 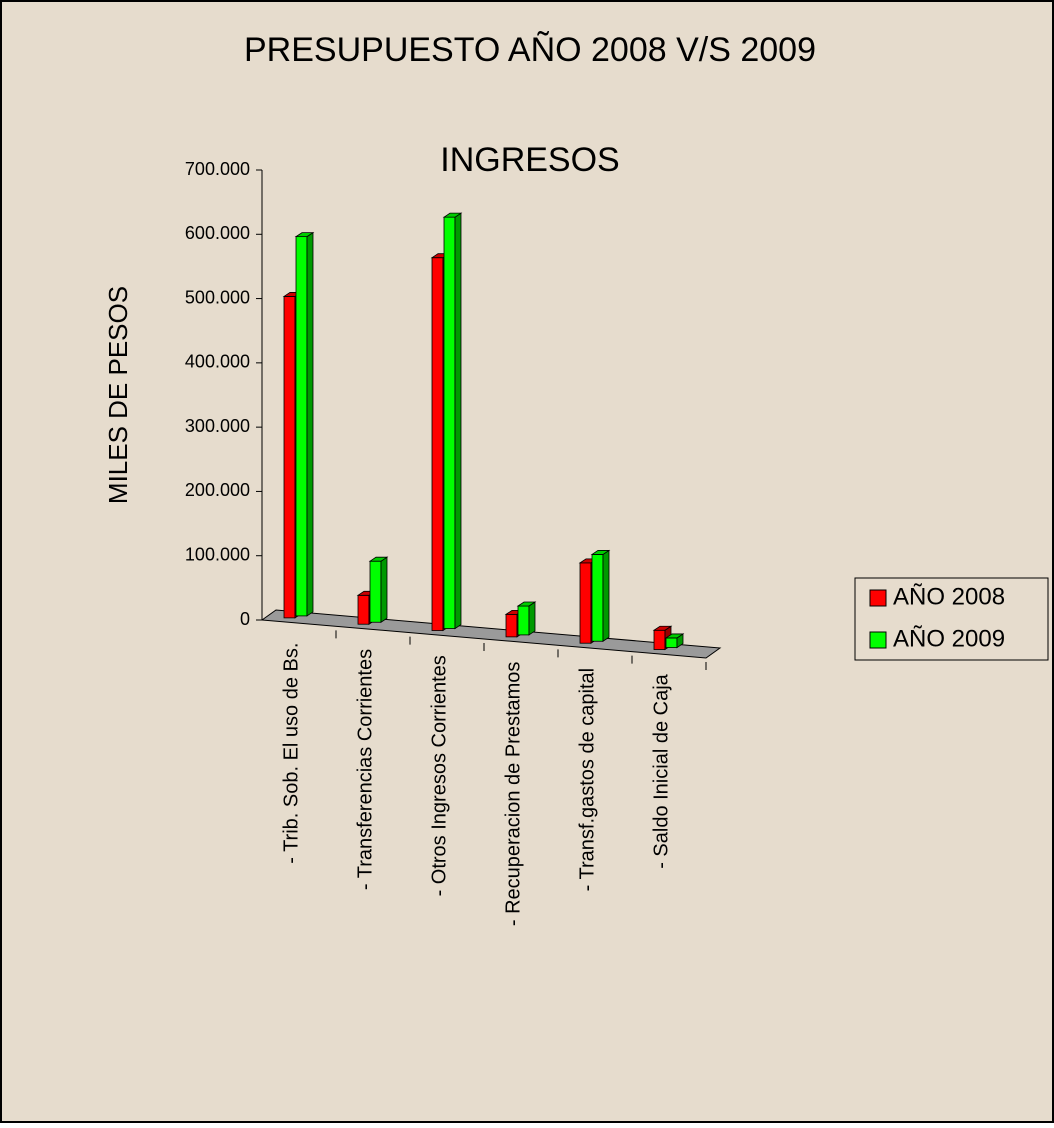 What do you see at coordinates (217, 426) in the screenshot?
I see `y-tick-label: 300.000` at bounding box center [217, 426].